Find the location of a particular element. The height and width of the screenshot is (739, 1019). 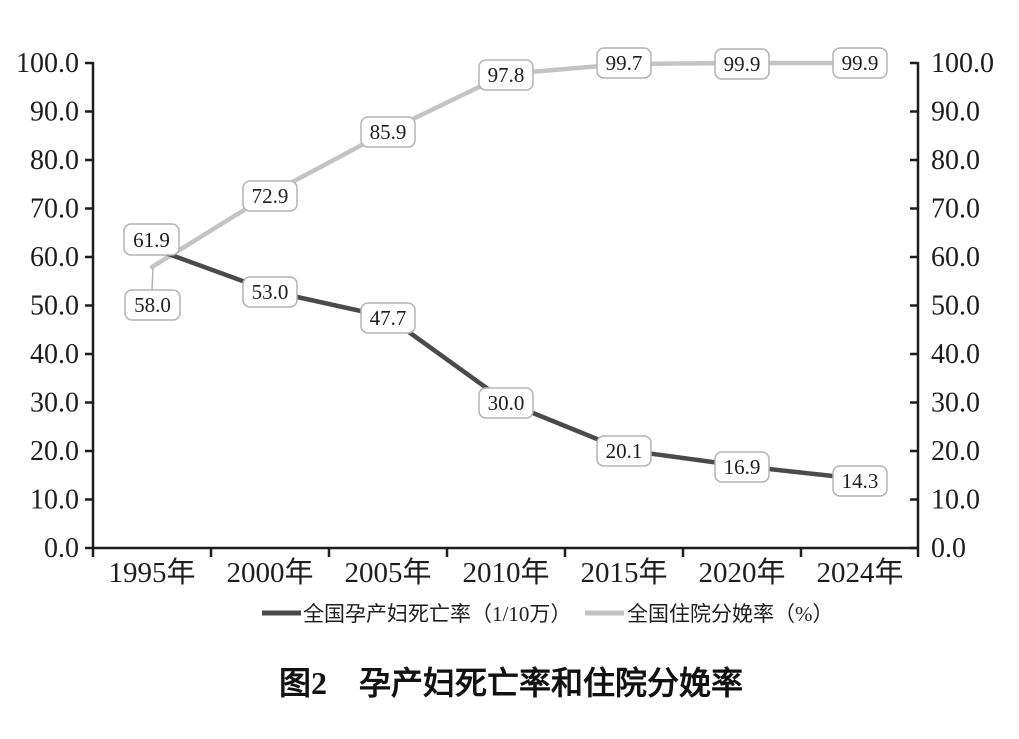

right-tick-label: 60.0 is located at coordinates (955, 257).